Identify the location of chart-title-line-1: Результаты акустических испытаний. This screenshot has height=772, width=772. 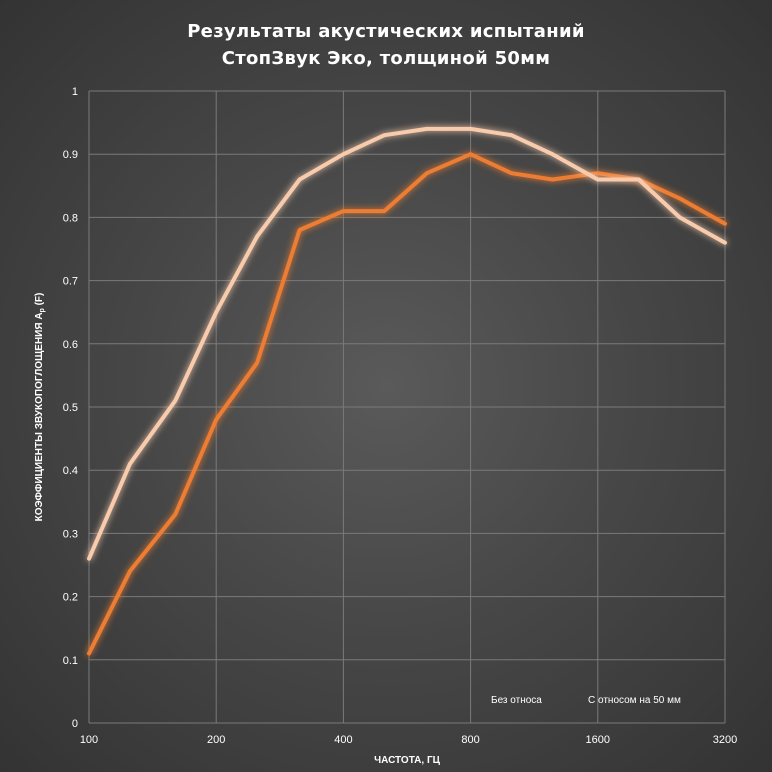
(386, 31).